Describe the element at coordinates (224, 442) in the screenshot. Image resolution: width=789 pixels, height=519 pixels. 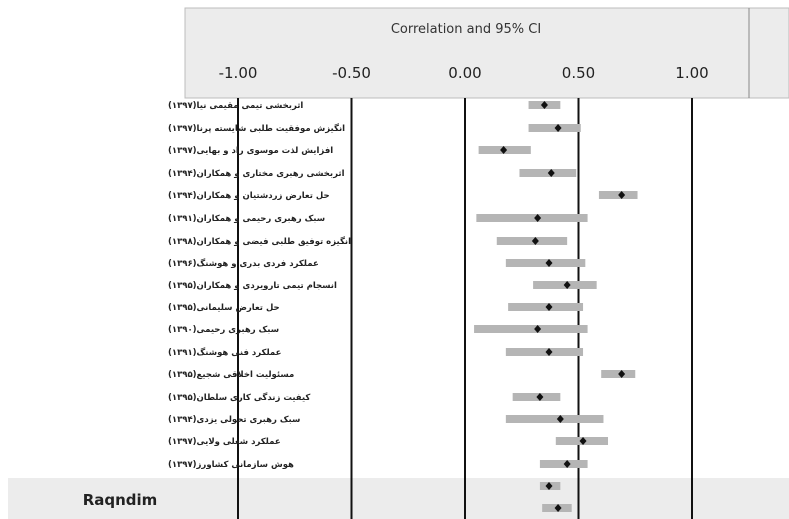
I see `study-label: عملکرد شغلی ولایی(۱۳۹۷)` at that location.